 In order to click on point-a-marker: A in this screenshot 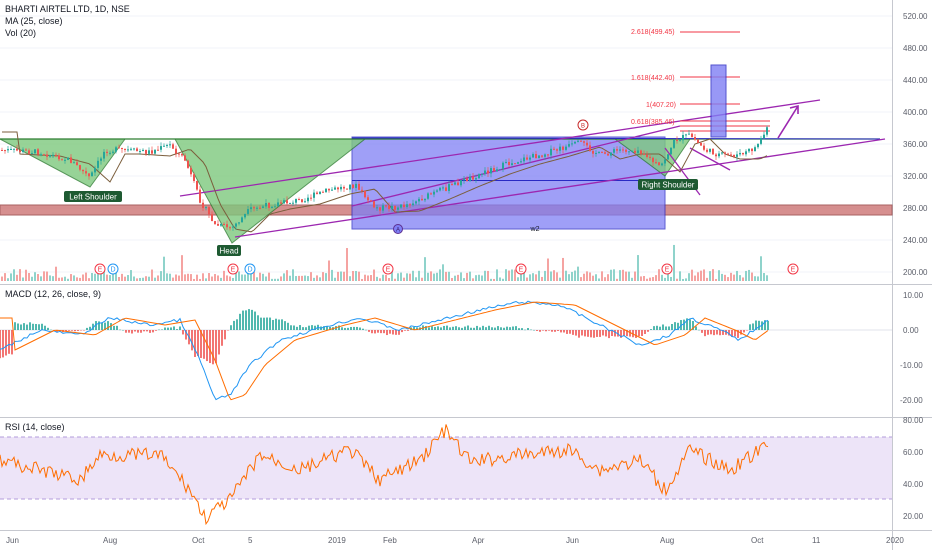, I will do `click(398, 229)`.